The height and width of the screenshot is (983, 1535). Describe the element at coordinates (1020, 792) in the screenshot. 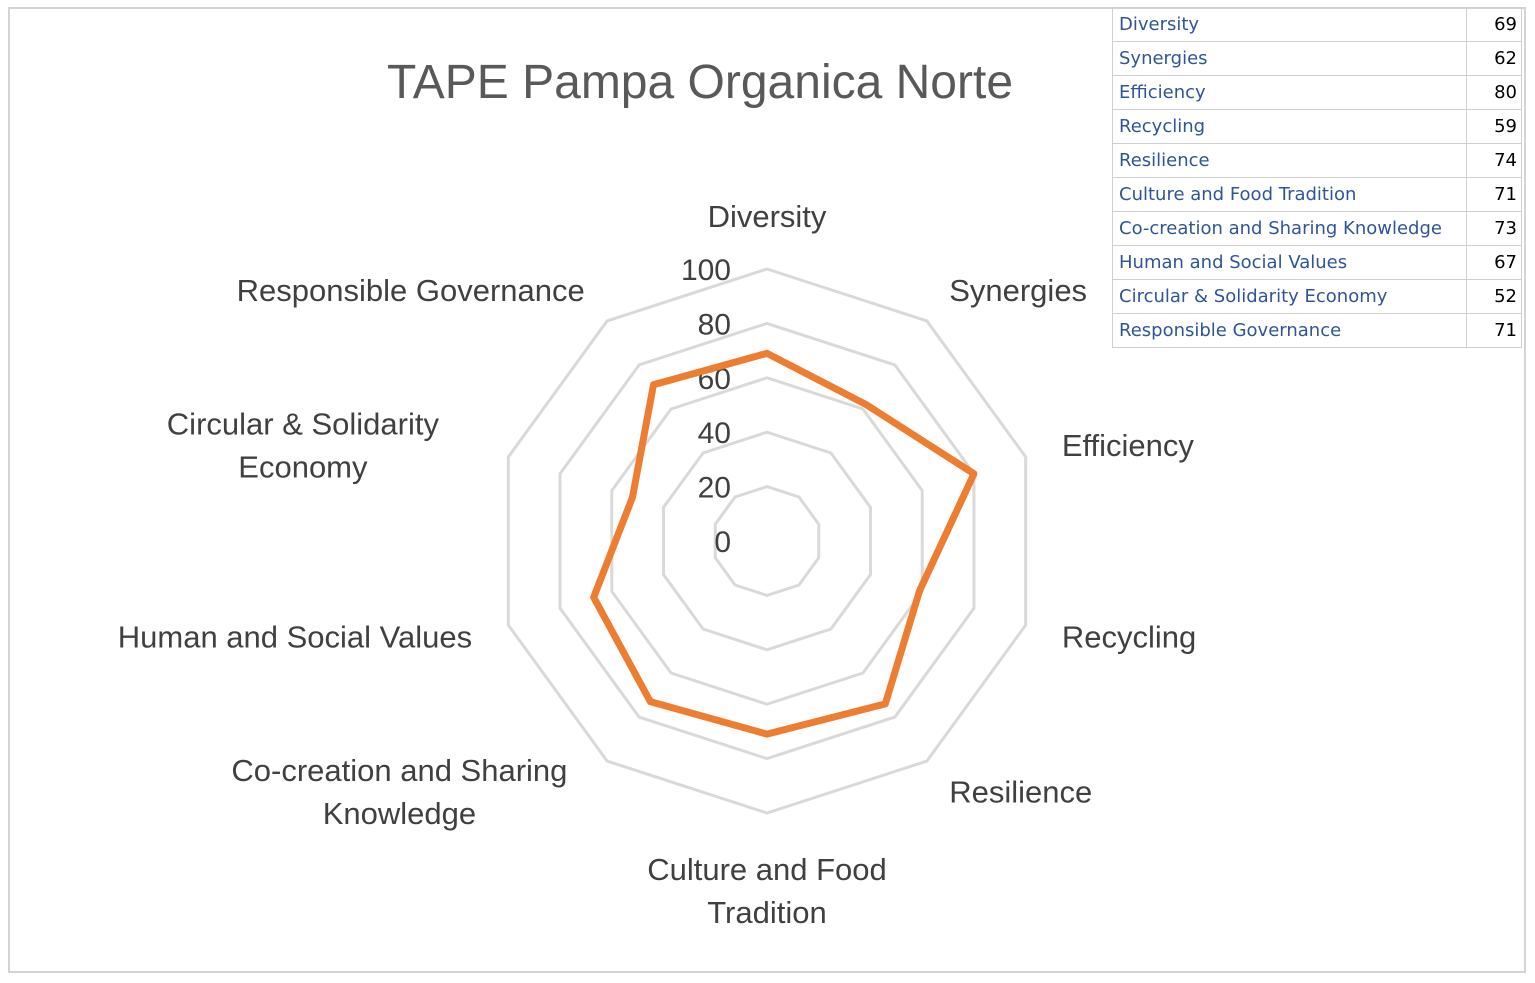

I see `category-label: Resilience` at that location.